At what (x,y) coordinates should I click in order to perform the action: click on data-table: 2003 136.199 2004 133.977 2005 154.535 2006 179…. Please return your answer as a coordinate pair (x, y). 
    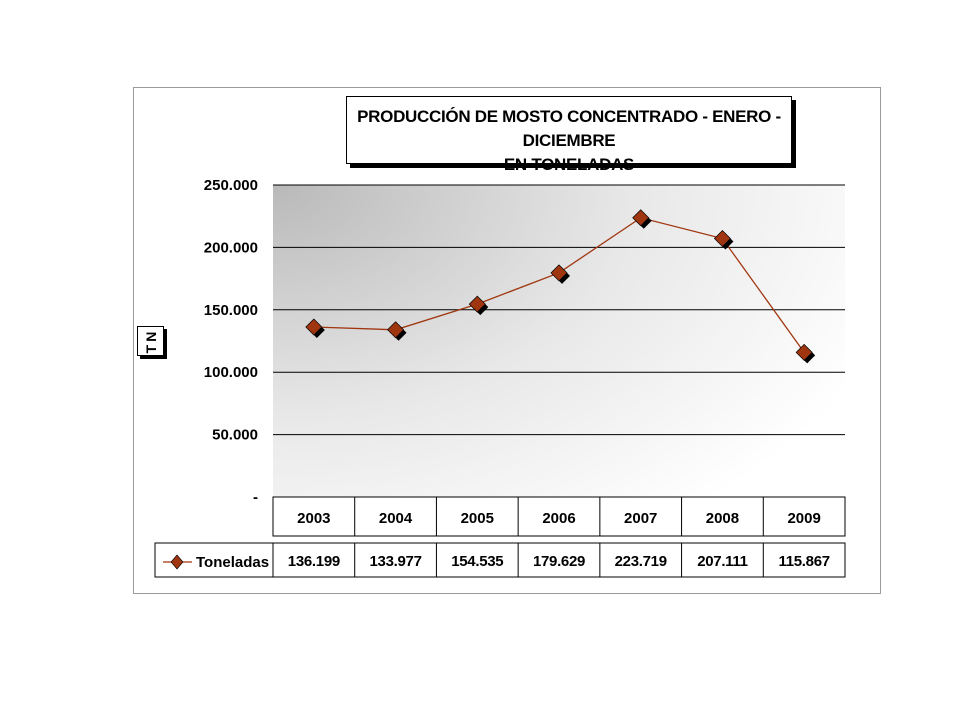
    Looking at the image, I should click on (500, 537).